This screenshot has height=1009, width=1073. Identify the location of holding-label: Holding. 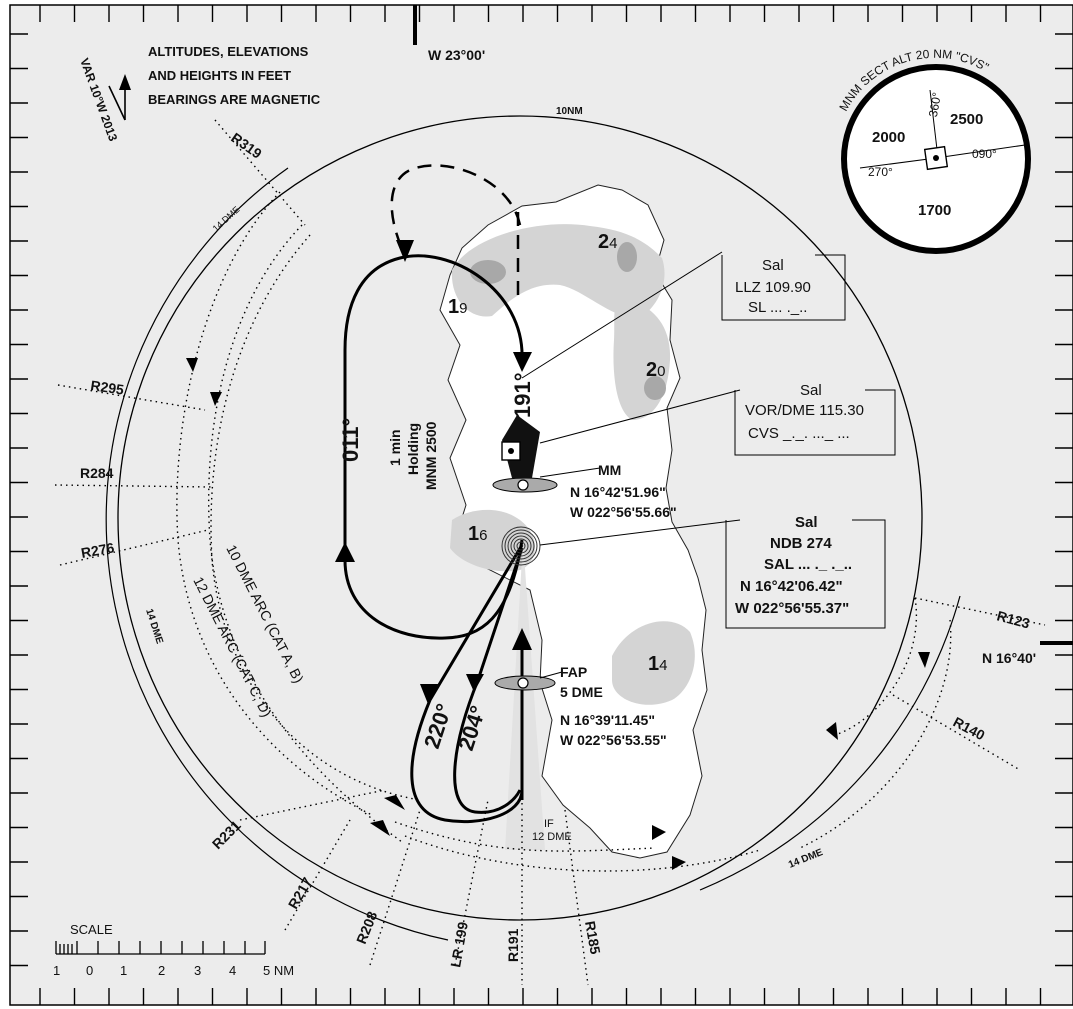
(413, 449).